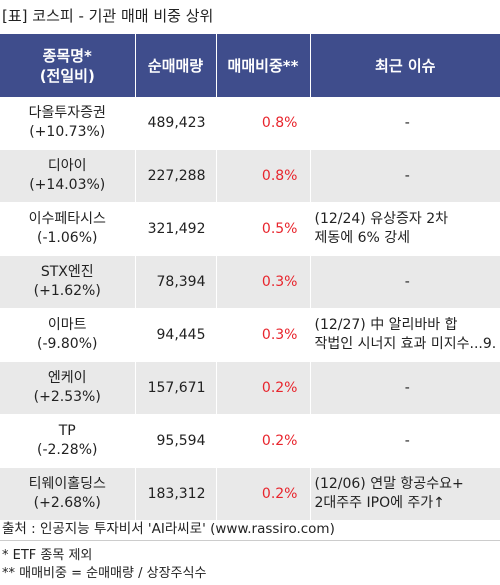 This screenshot has width=500, height=585. I want to click on stock-name: TP, so click(67, 431).